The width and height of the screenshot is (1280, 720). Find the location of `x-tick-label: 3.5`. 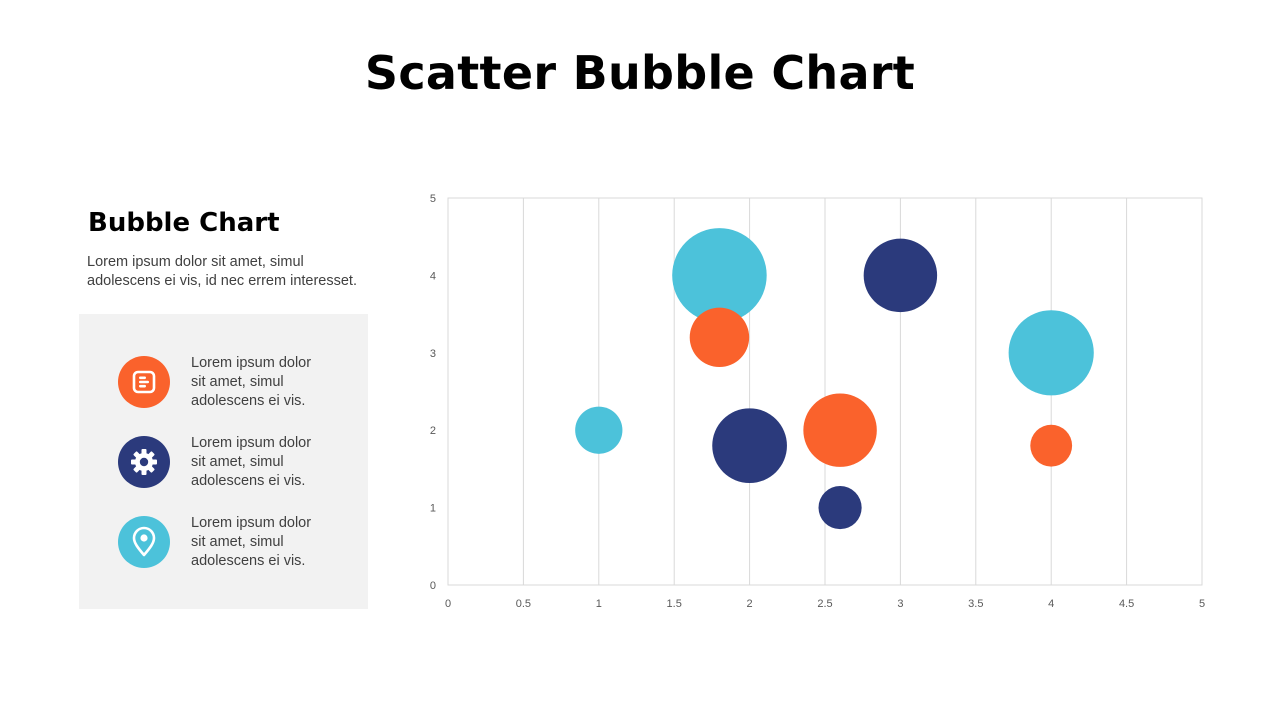

x-tick-label: 3.5 is located at coordinates (975, 604).